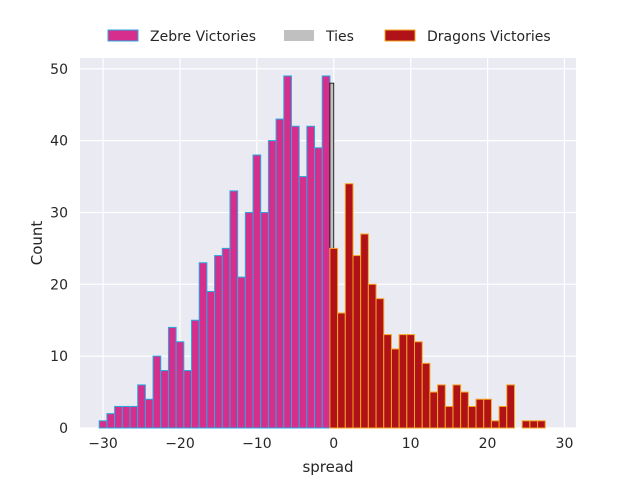  I want to click on y-tick-label: 40, so click(59, 142).